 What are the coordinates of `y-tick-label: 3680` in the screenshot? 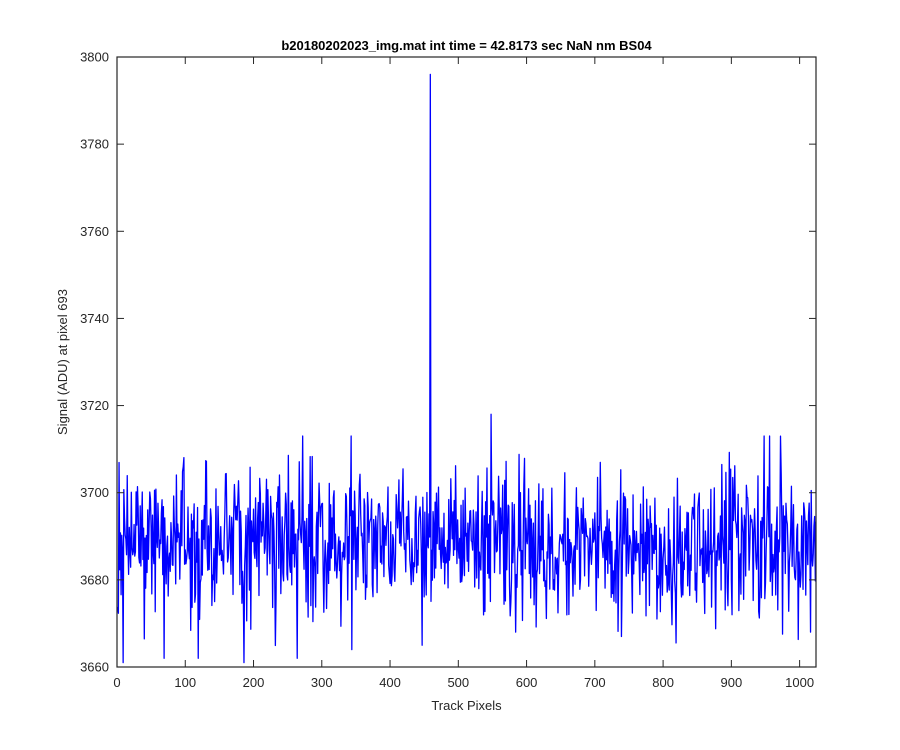 It's located at (94, 579).